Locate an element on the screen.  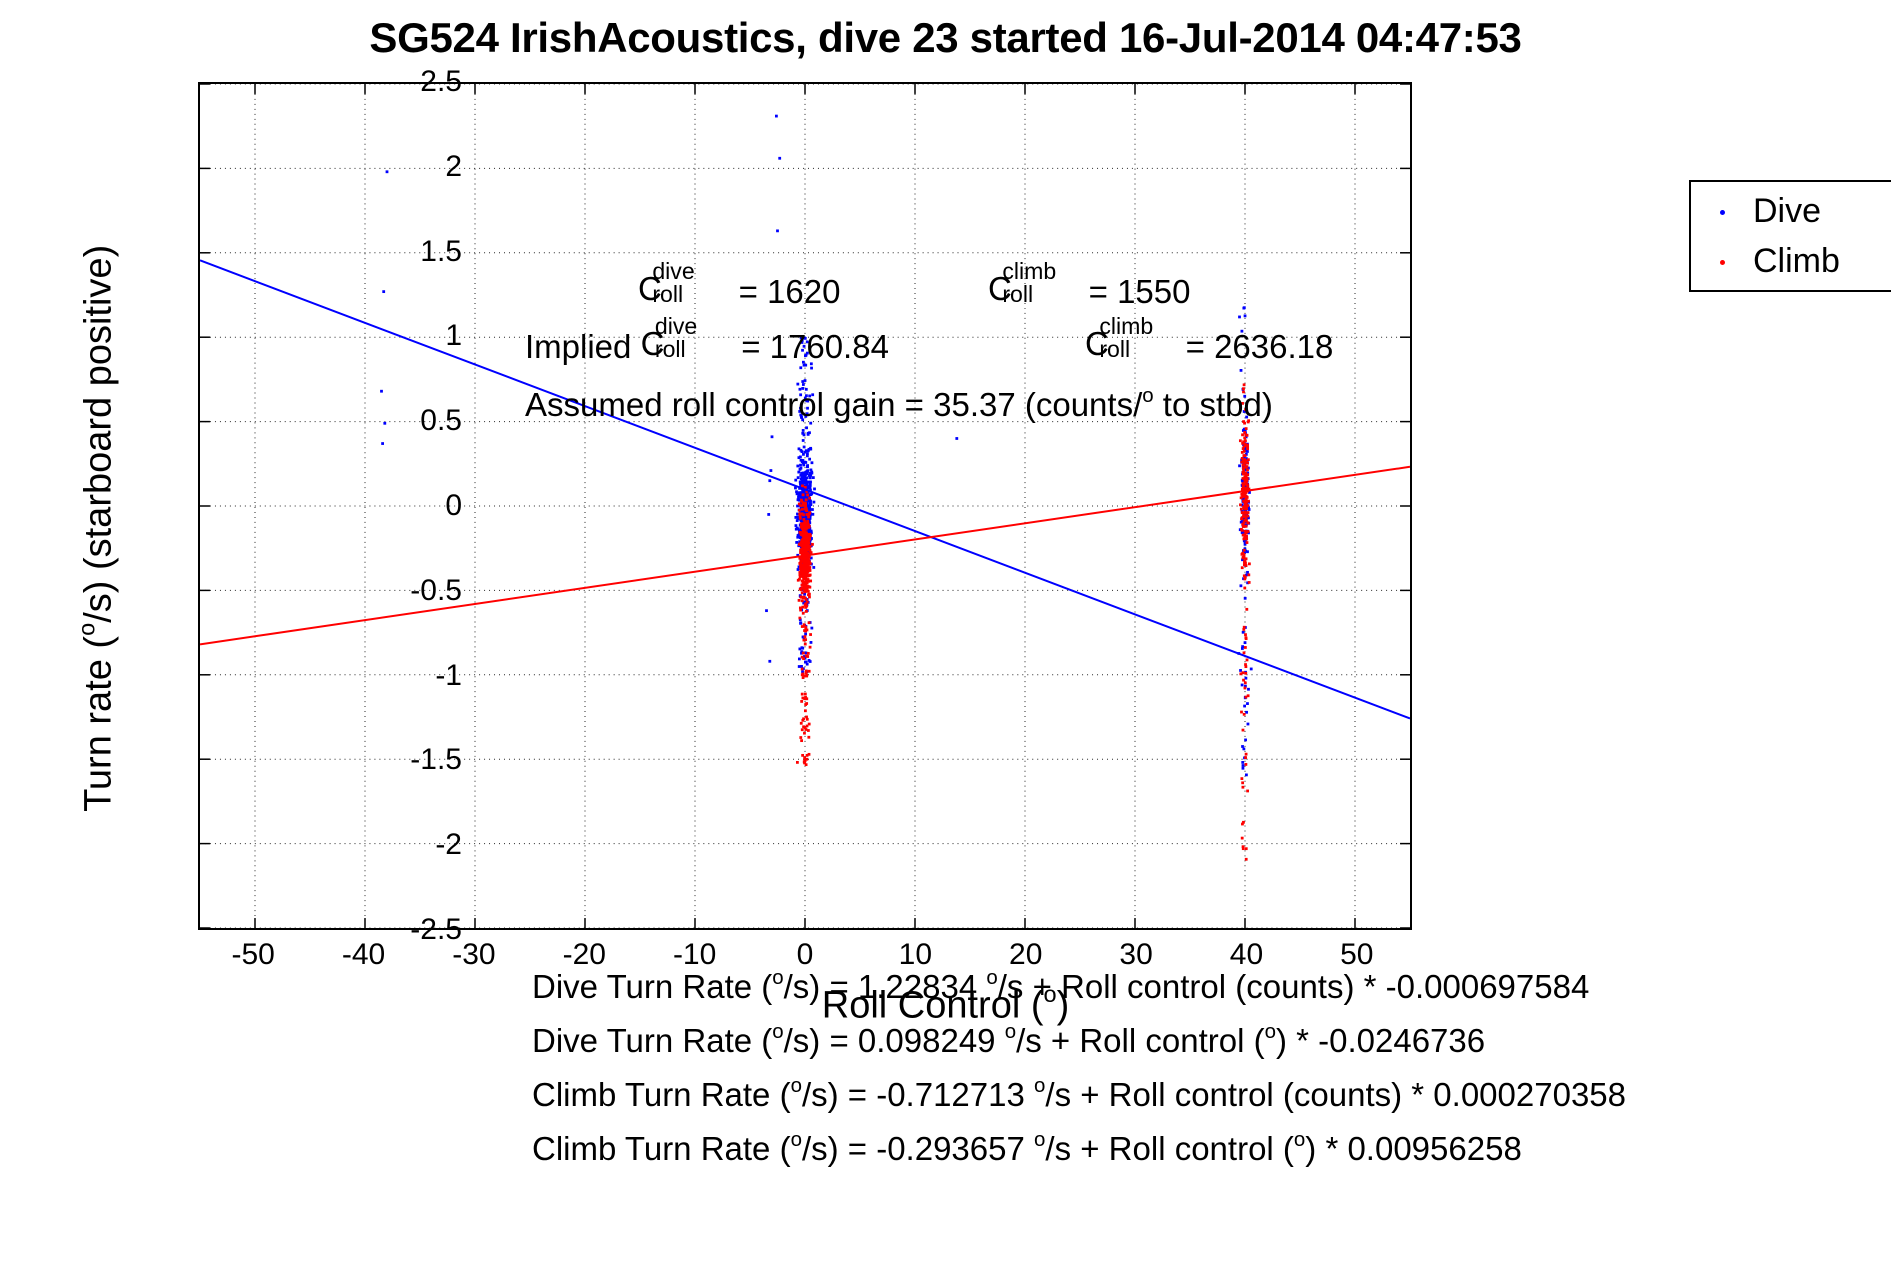
chart-legend: Dive Climb is located at coordinates (1790, 236).